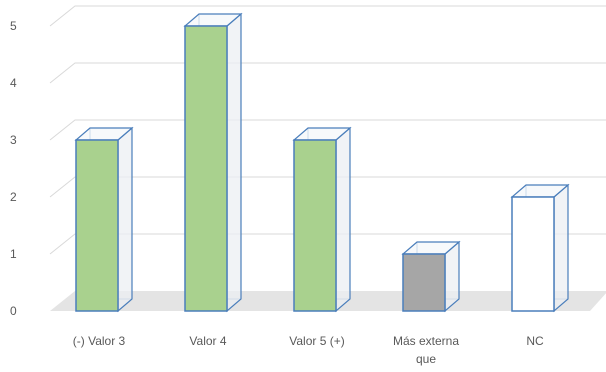  I want to click on x-category-label: Valor 4, so click(207, 341).